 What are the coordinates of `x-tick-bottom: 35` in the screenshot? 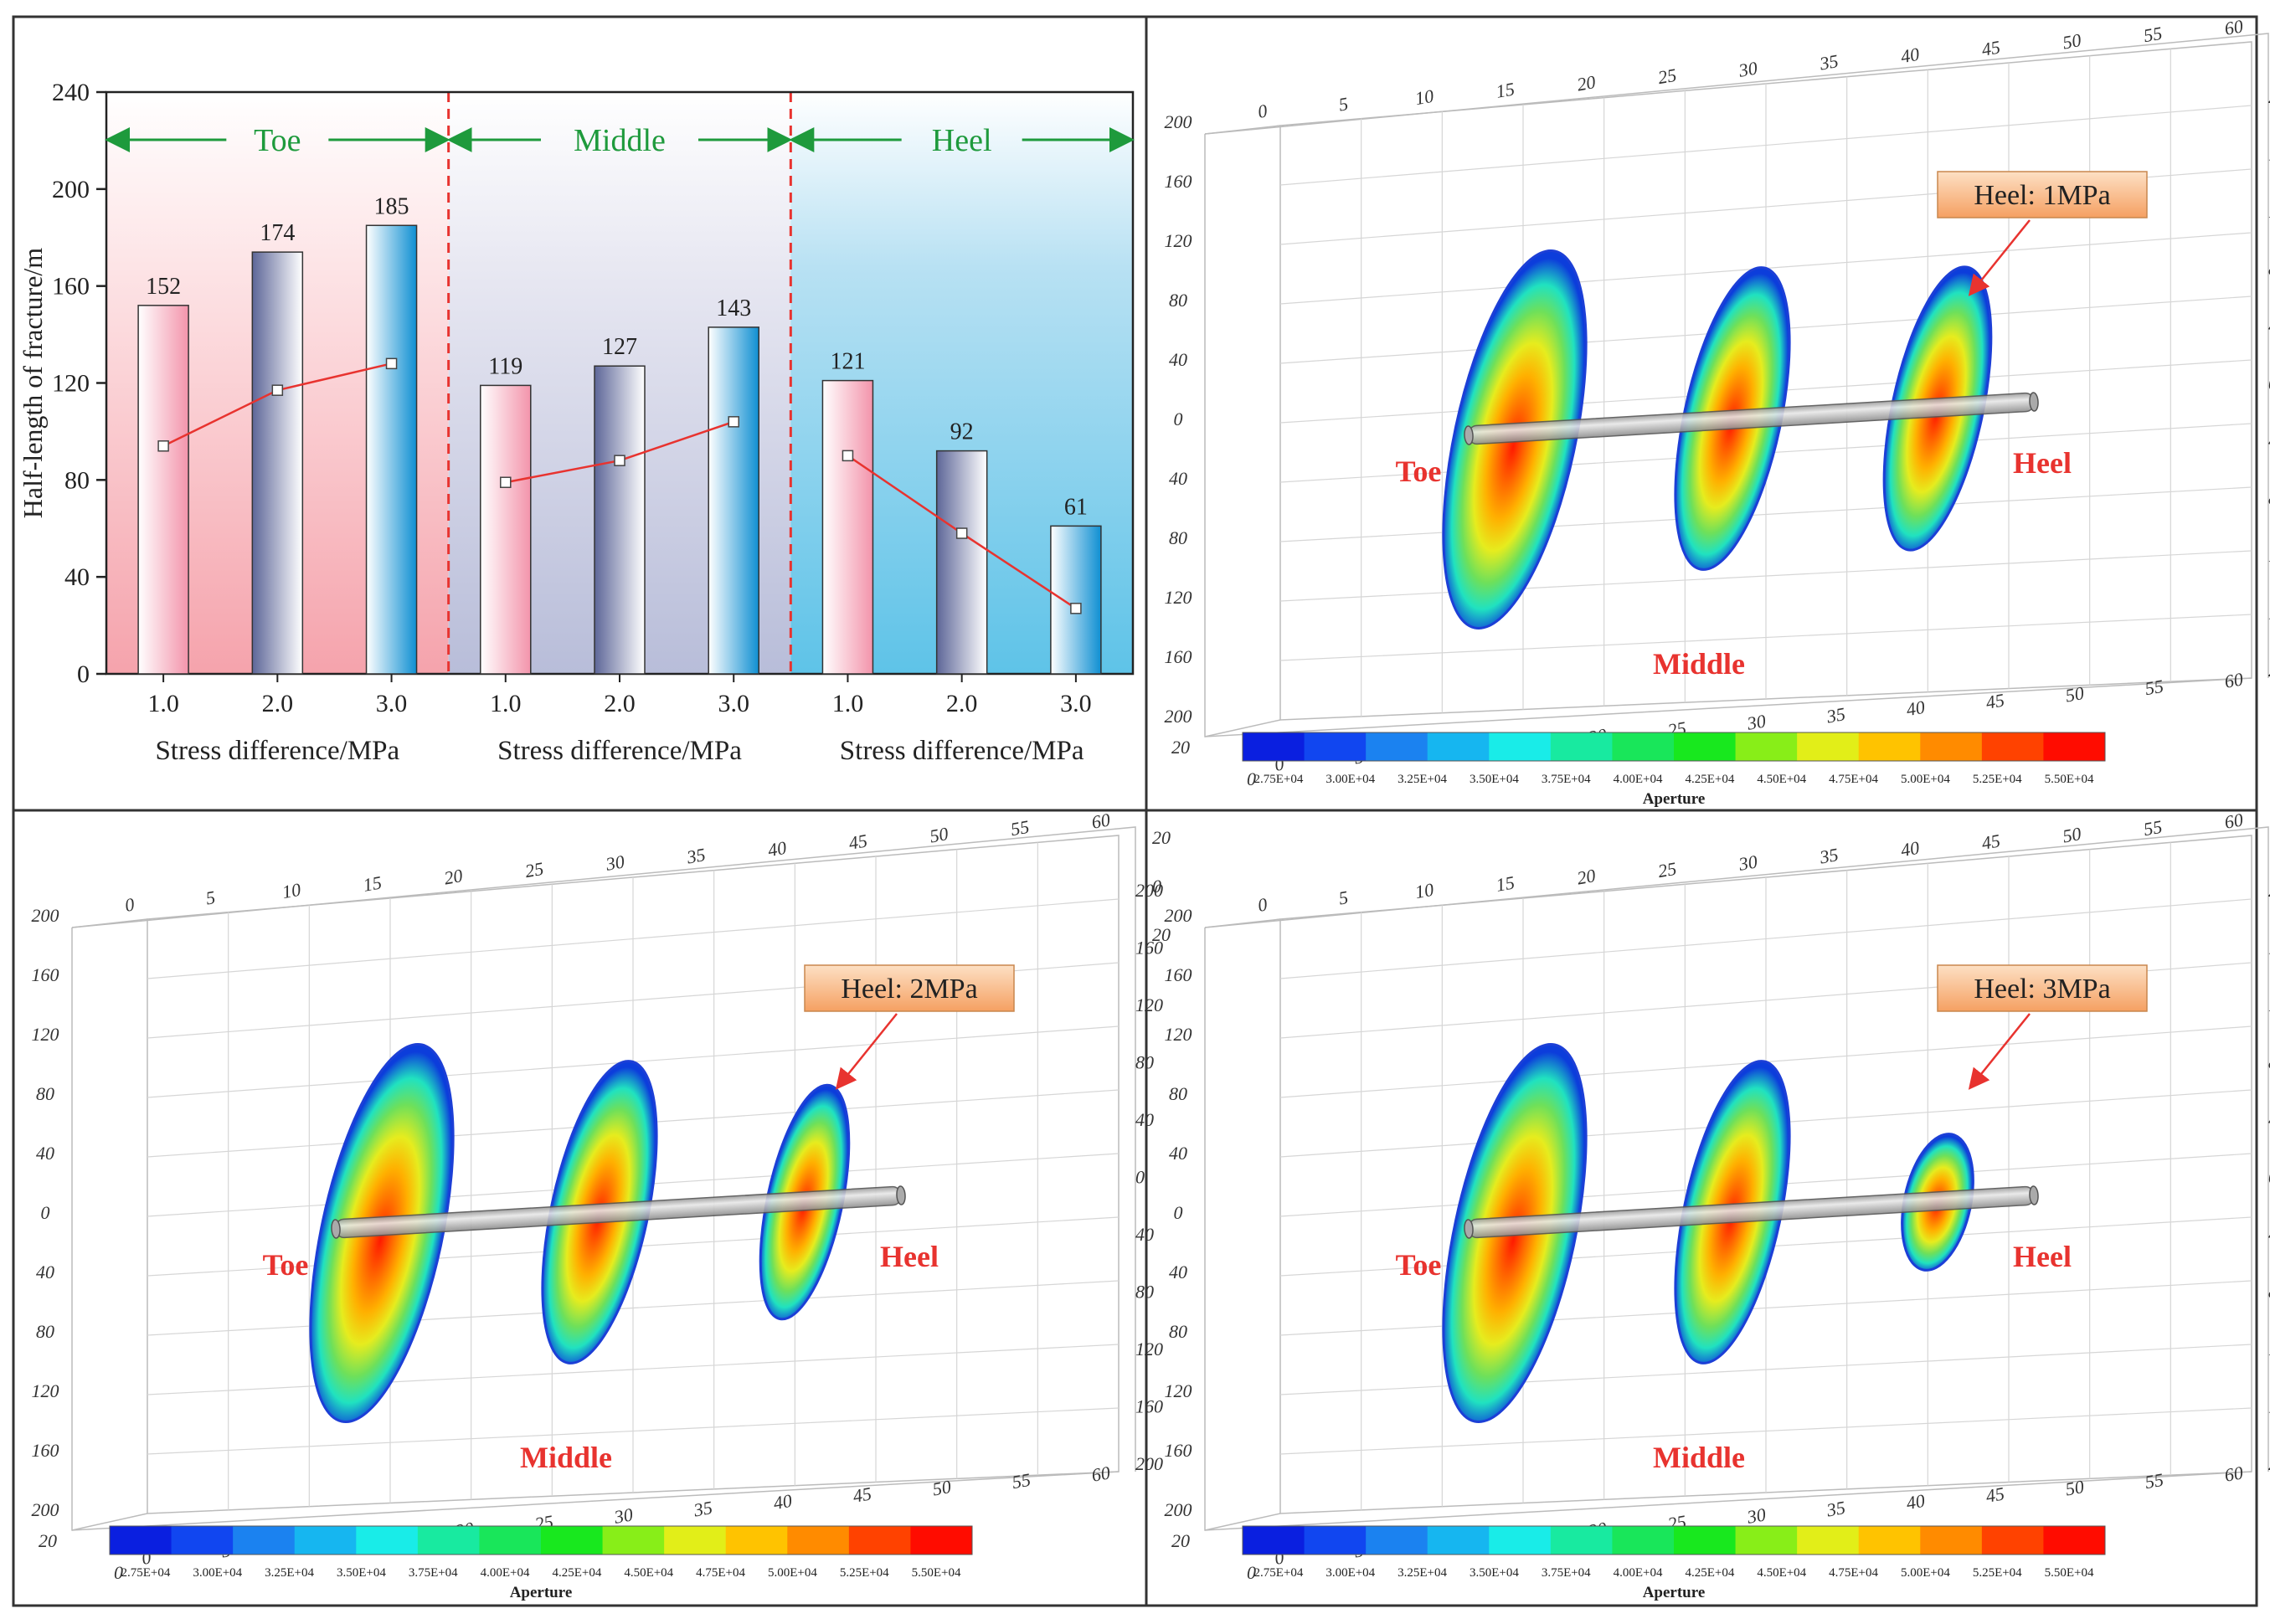 It's located at (703, 1509).